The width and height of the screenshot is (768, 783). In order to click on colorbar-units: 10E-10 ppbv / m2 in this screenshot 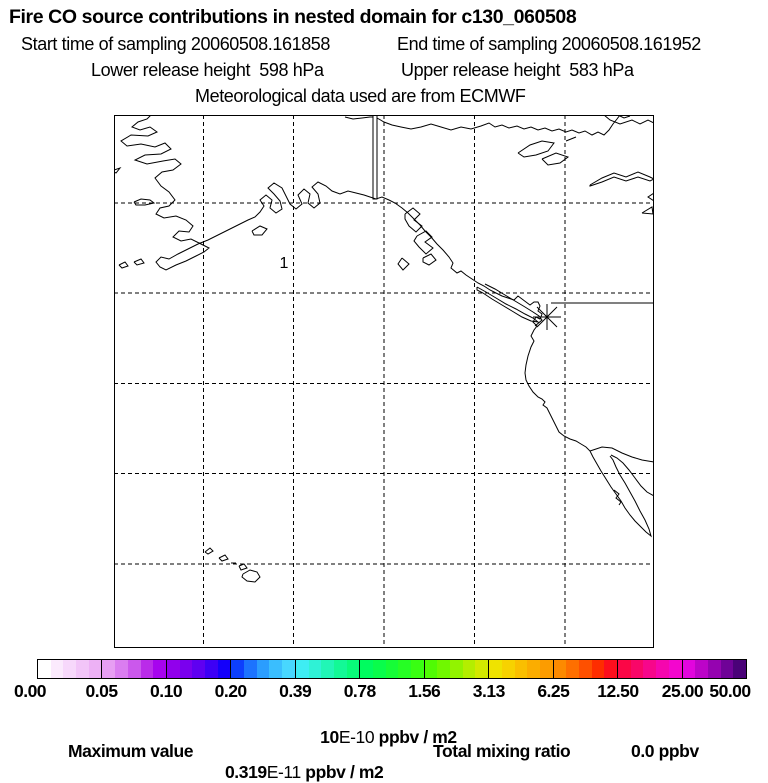, I will do `click(384, 727)`.